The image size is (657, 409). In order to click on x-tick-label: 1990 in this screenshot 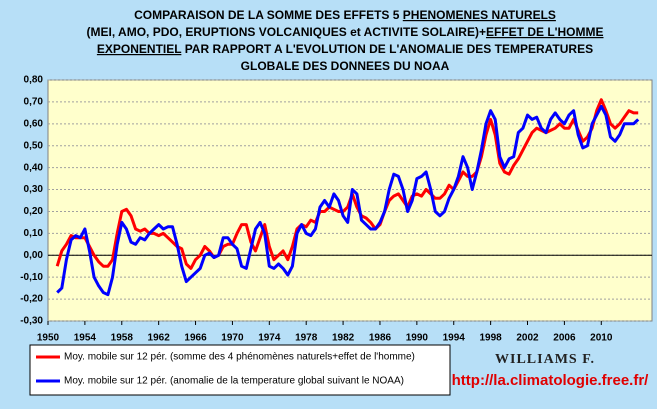, I will do `click(417, 338)`.